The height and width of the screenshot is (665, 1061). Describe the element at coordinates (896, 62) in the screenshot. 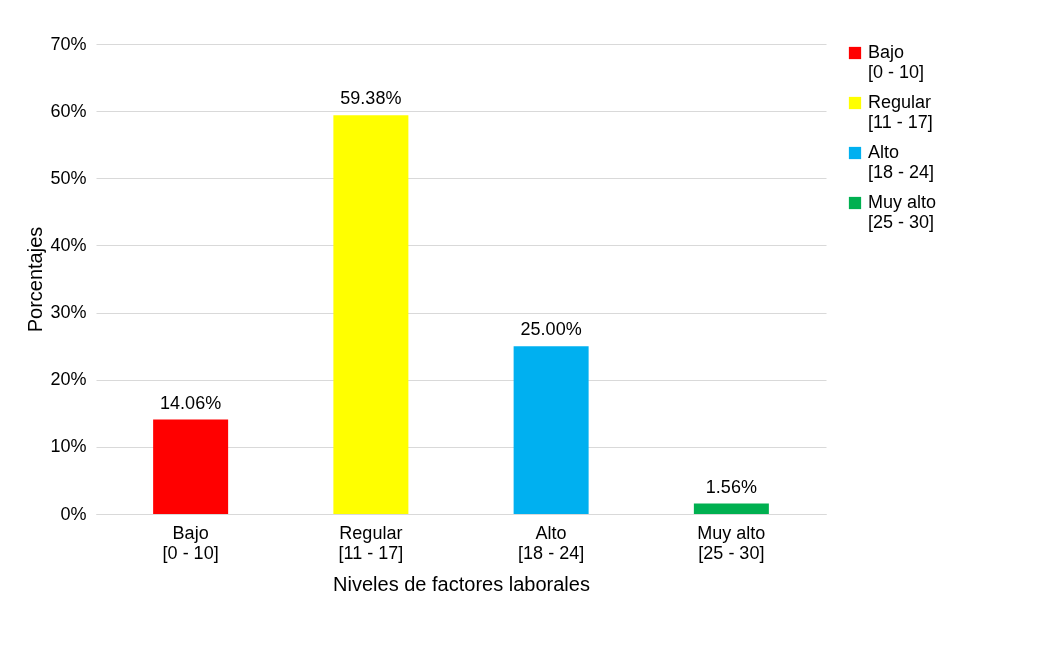

I see `legend-label: Bajo [0 - 10]` at that location.